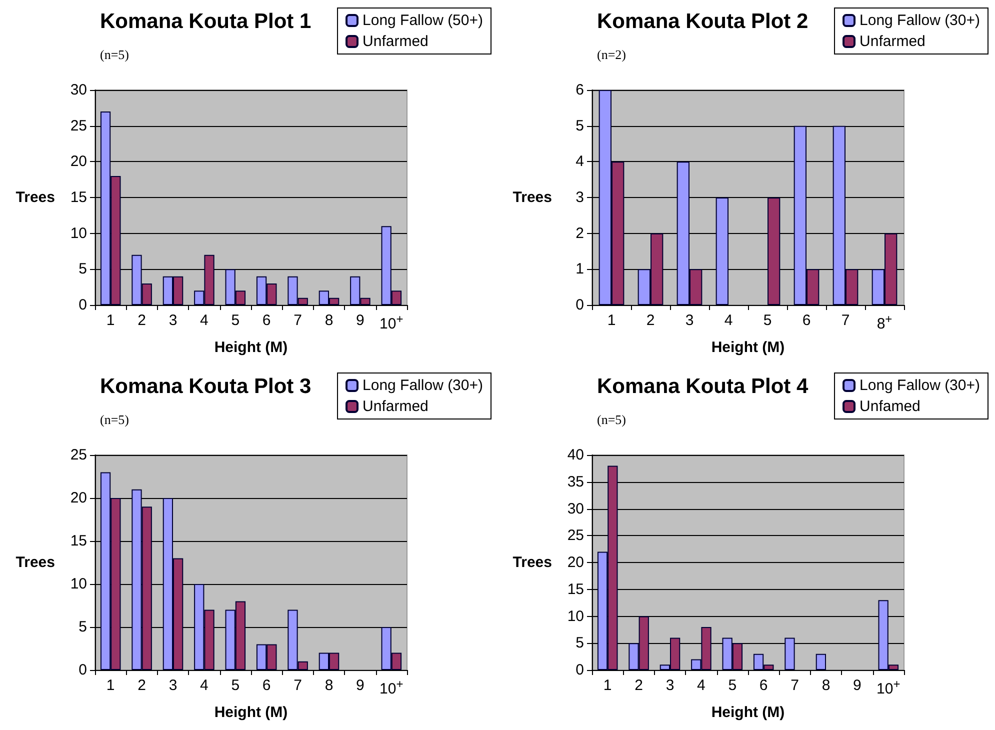  What do you see at coordinates (206, 386) in the screenshot?
I see `chart-title: Komana Kouta Plot 3` at bounding box center [206, 386].